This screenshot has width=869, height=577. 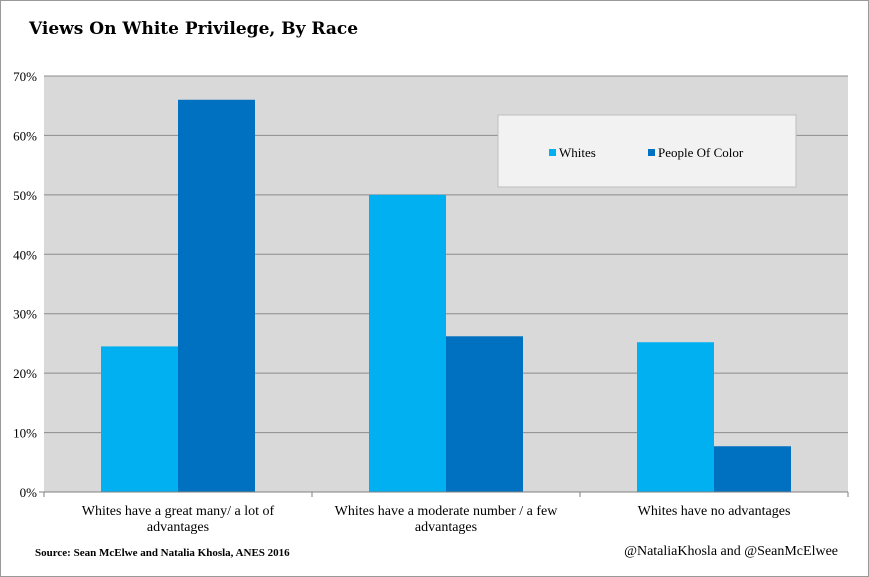 What do you see at coordinates (714, 511) in the screenshot?
I see `x-category-label: Whites have no advantages` at bounding box center [714, 511].